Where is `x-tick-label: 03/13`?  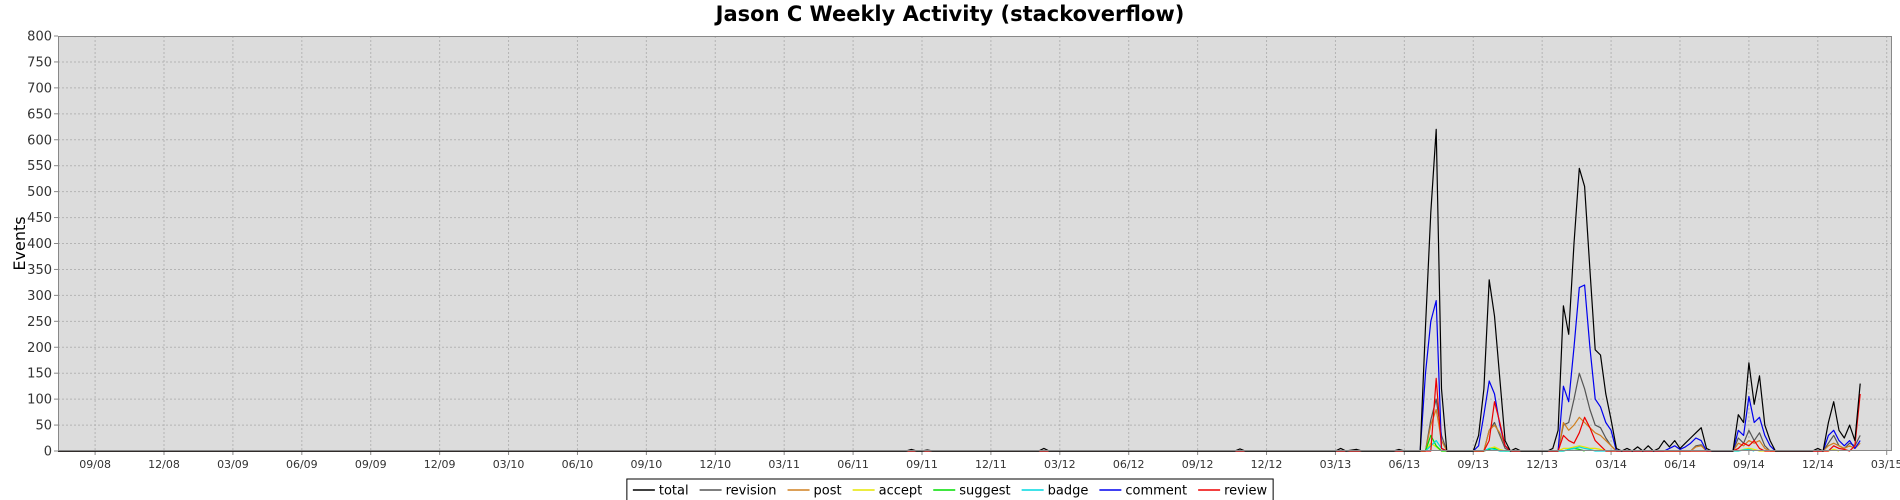 x-tick-label: 03/13 is located at coordinates (1336, 464).